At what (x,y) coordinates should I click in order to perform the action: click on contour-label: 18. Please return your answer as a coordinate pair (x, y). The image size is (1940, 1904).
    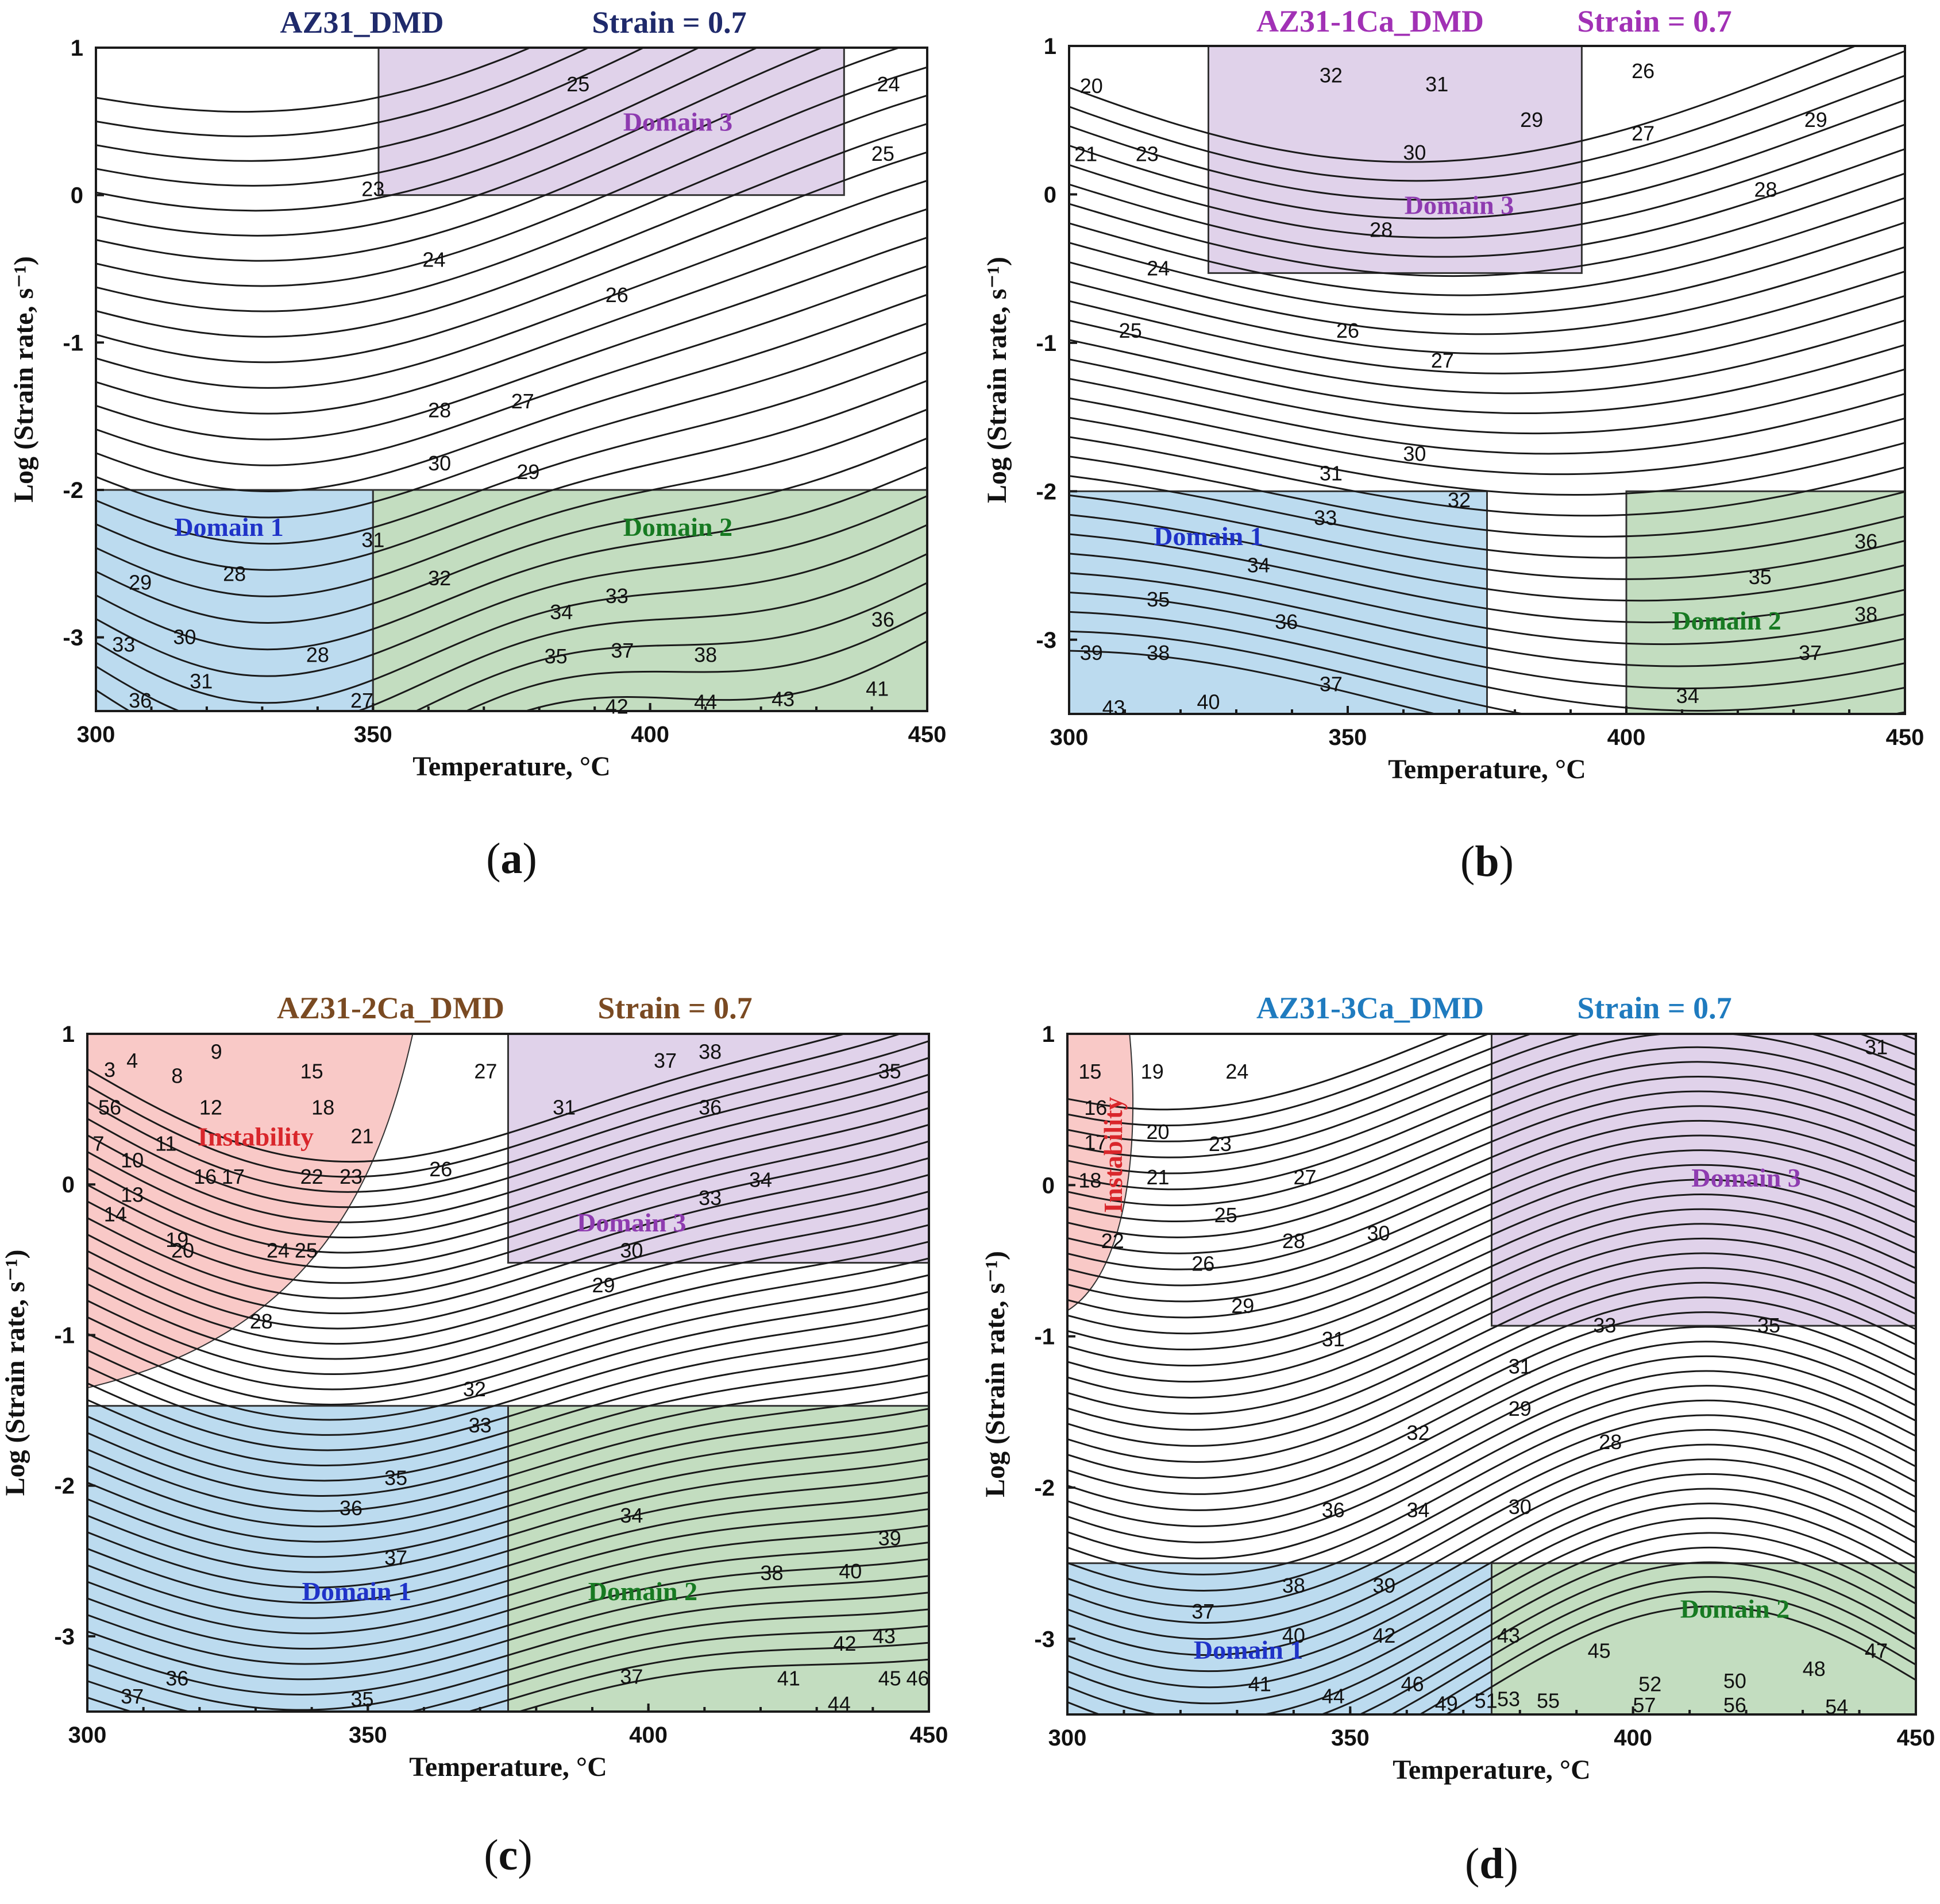
    Looking at the image, I should click on (322, 1107).